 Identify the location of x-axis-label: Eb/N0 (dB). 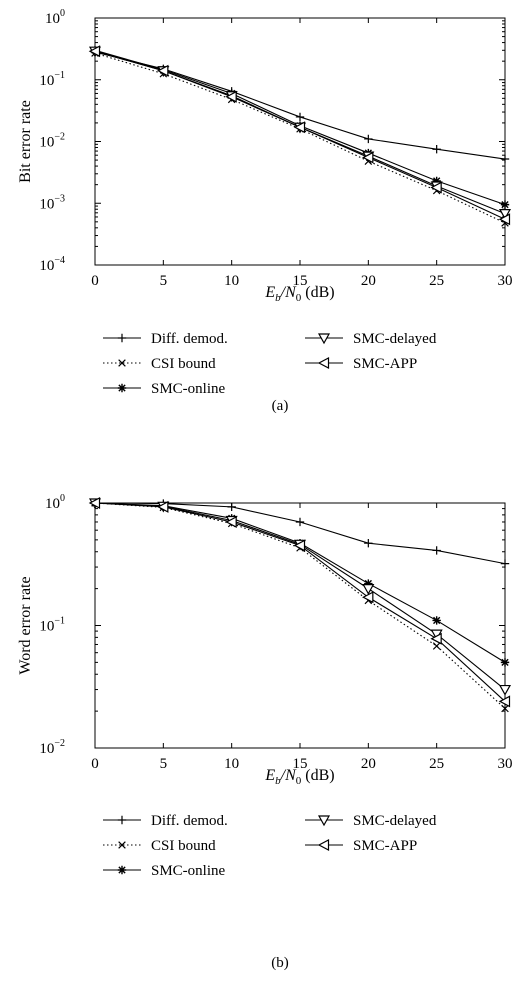
(299, 294).